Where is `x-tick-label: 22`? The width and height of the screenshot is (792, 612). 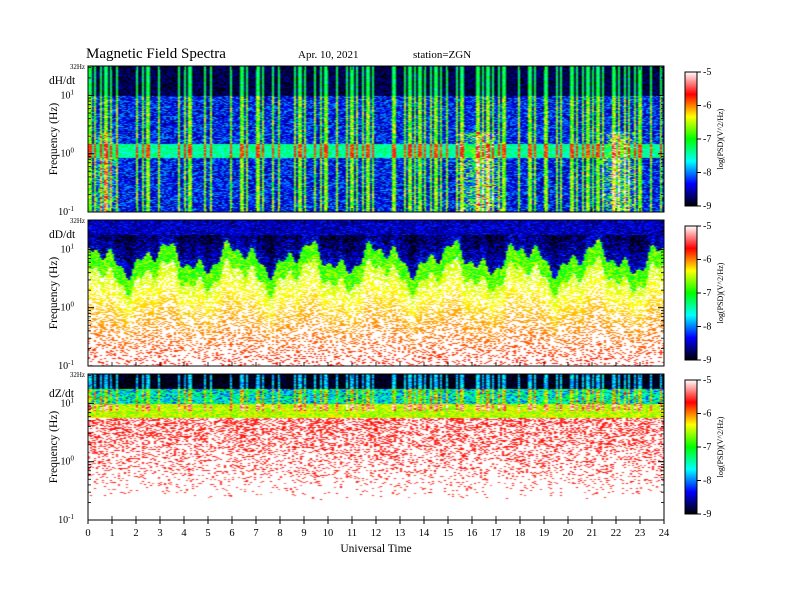
x-tick-label: 22 is located at coordinates (616, 533).